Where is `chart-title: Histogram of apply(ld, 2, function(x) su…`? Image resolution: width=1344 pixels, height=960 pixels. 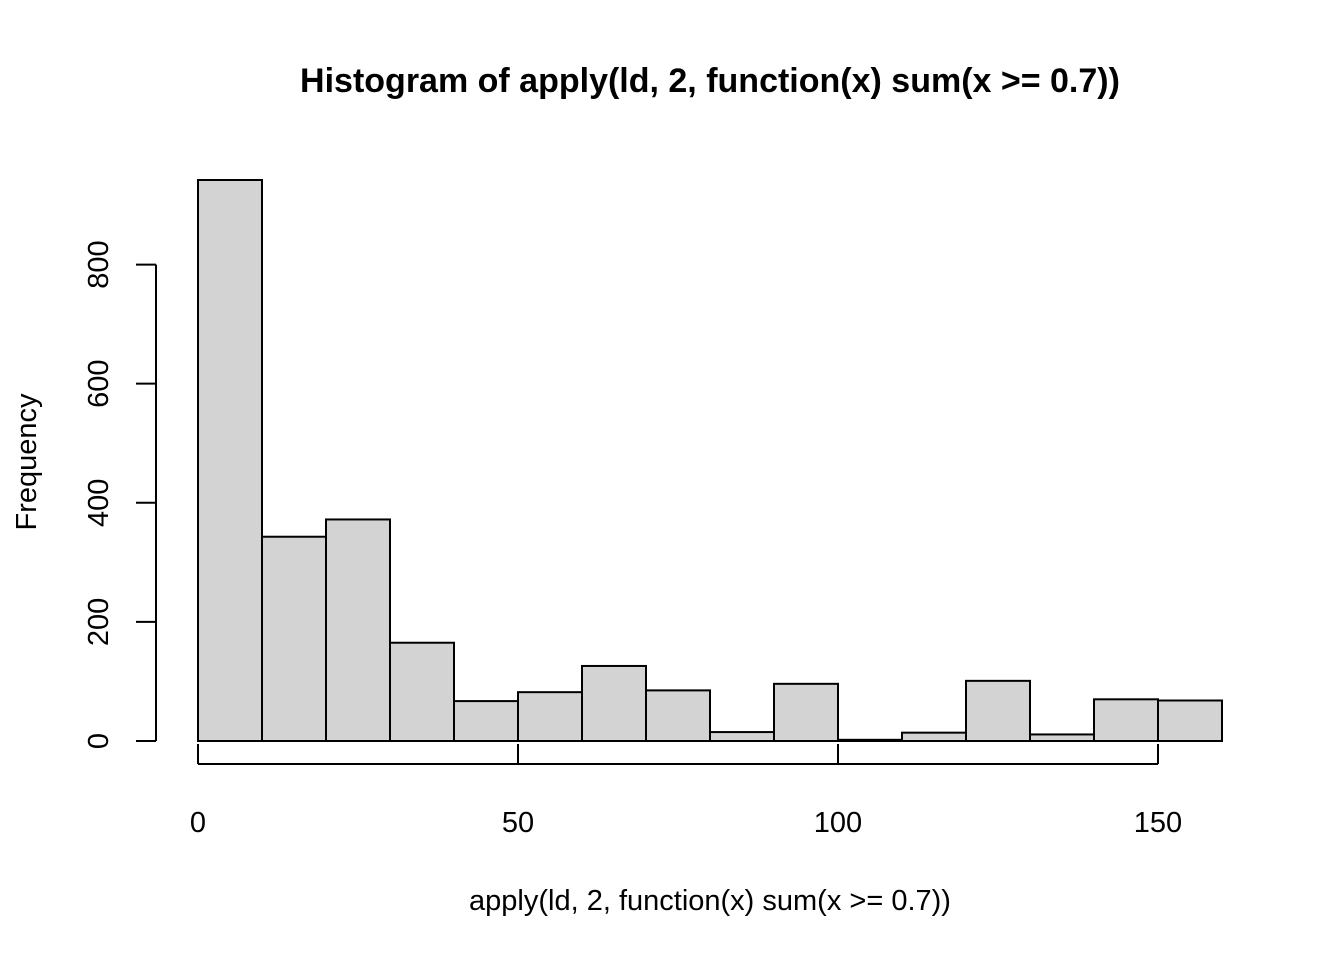 chart-title: Histogram of apply(ld, 2, function(x) su… is located at coordinates (710, 81).